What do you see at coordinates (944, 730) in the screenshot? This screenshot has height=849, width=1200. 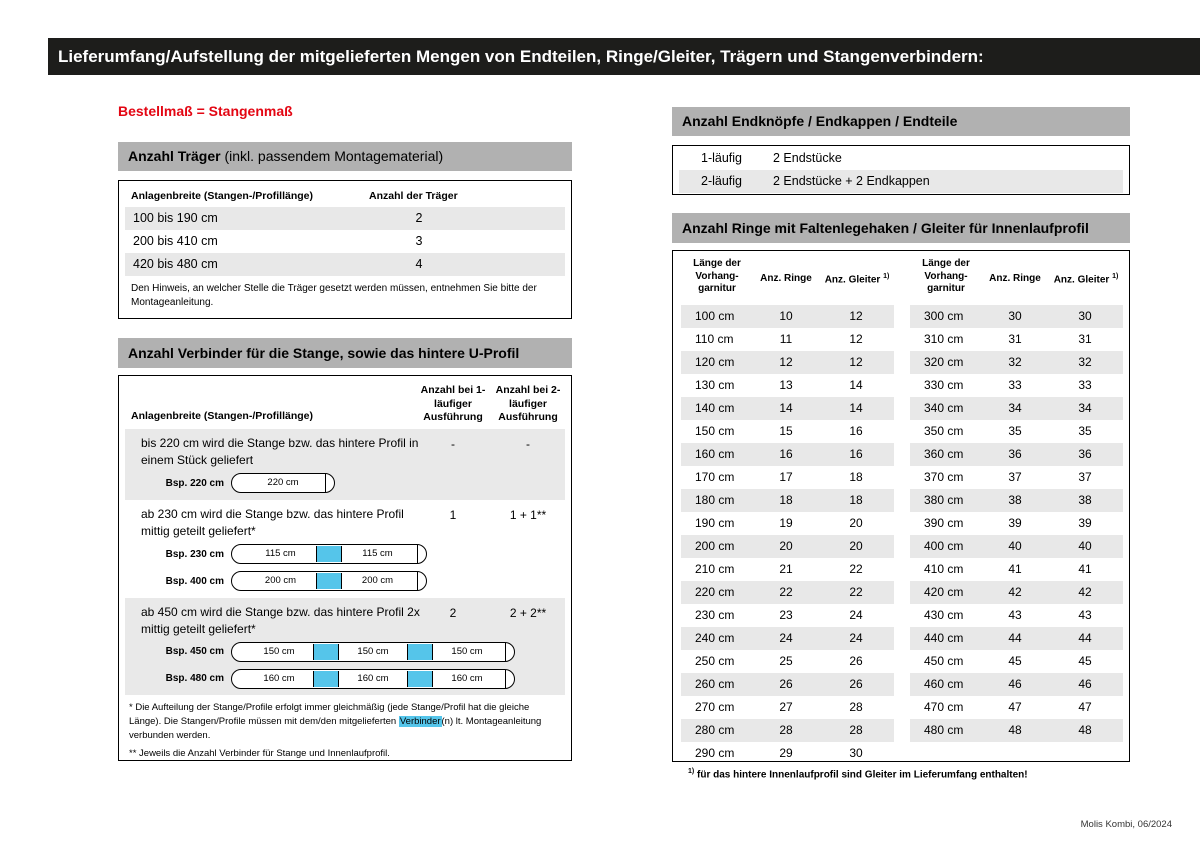 I see `length-cell: 480 cm` at bounding box center [944, 730].